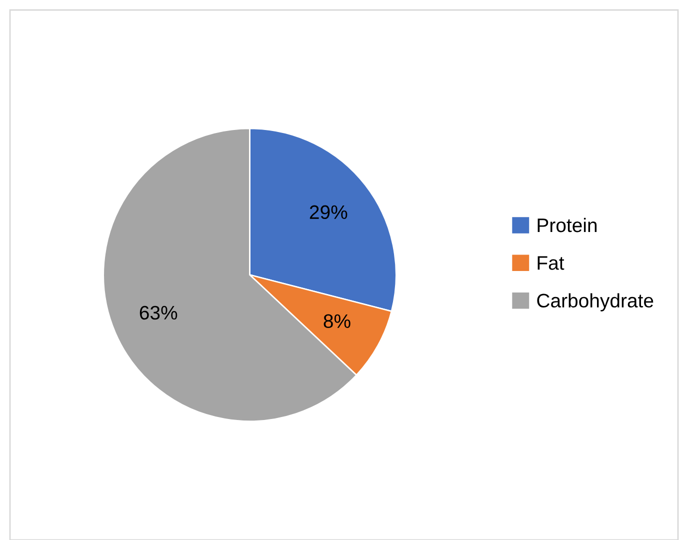 The image size is (688, 540). What do you see at coordinates (159, 313) in the screenshot?
I see `data-label: 63%` at bounding box center [159, 313].